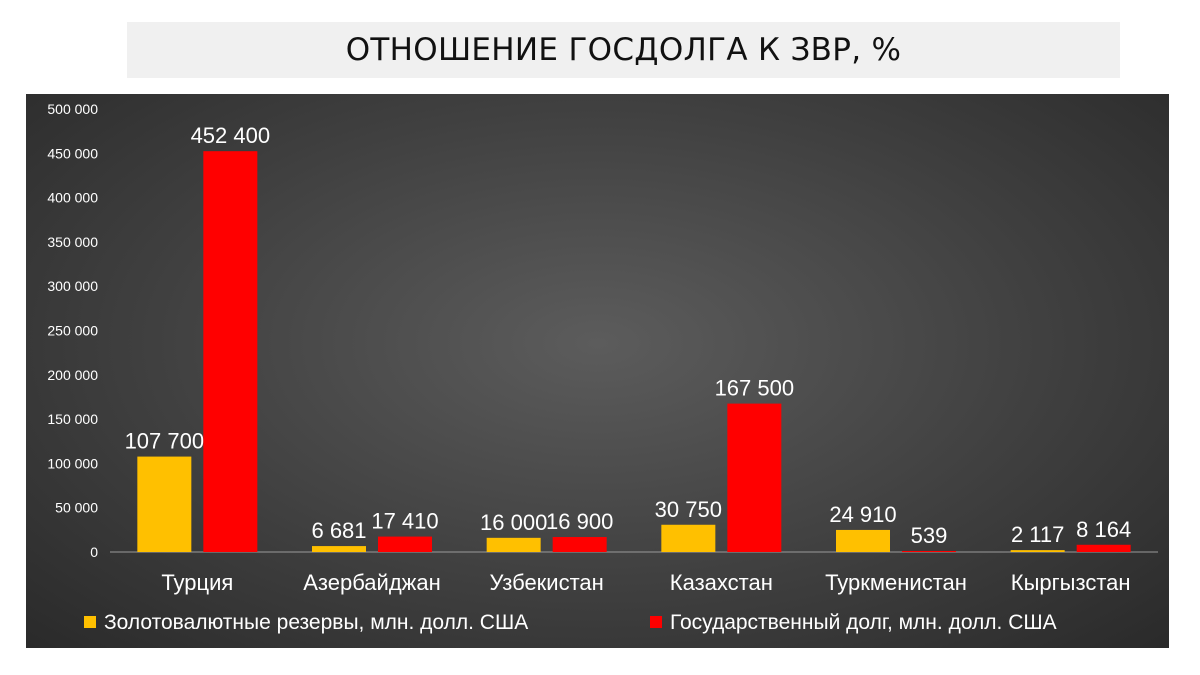 The height and width of the screenshot is (675, 1200). Describe the element at coordinates (896, 582) in the screenshot. I see `x-category-label: Туркменистан` at that location.